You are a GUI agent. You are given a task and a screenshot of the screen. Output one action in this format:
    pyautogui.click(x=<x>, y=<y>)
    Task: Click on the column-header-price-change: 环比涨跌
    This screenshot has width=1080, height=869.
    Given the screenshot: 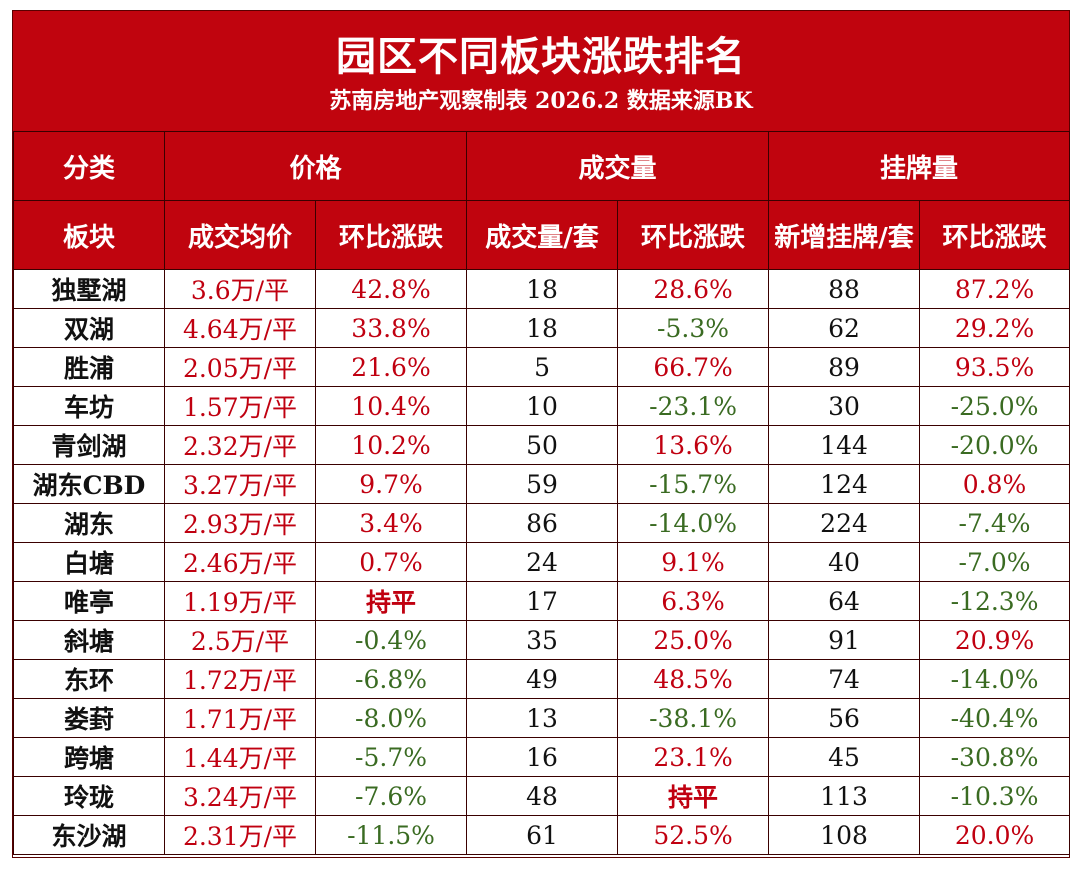 What is the action you would take?
    pyautogui.click(x=391, y=235)
    